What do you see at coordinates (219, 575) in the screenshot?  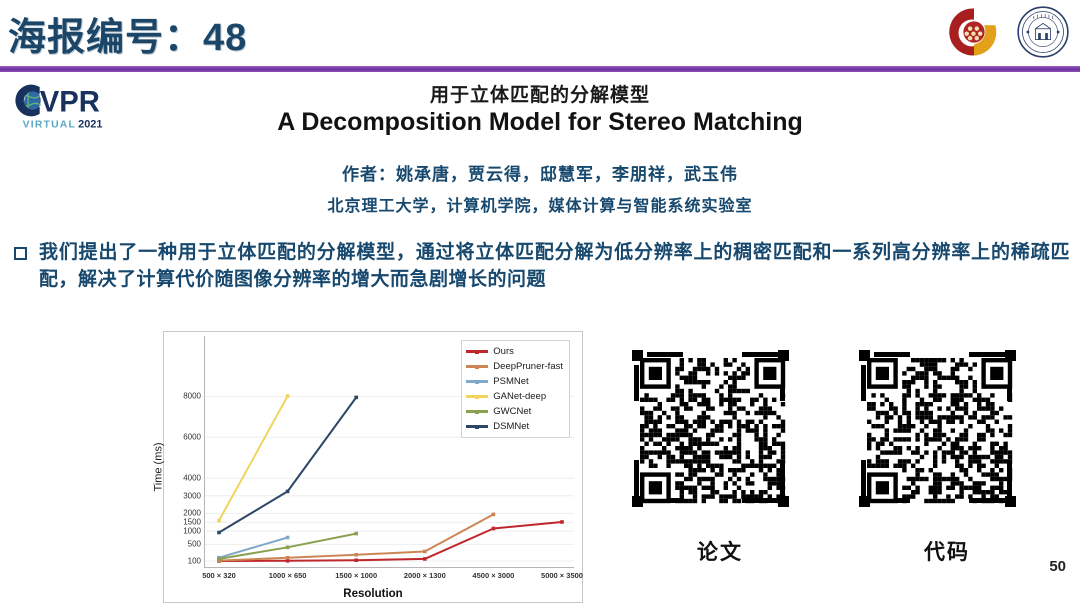 I see `chart-x-tick: 500 × 320` at bounding box center [219, 575].